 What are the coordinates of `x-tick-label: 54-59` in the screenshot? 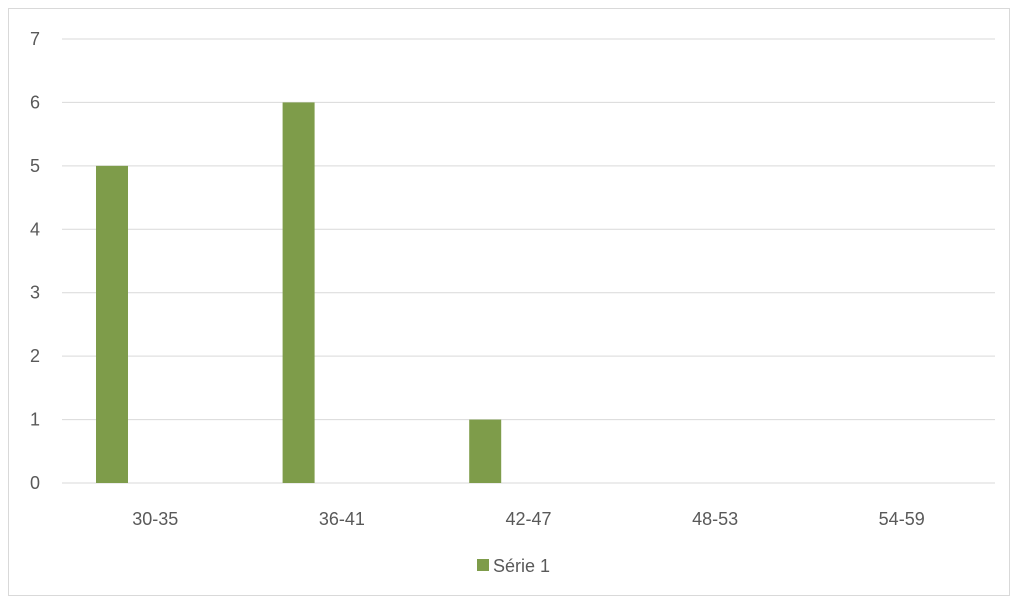 It's located at (902, 519).